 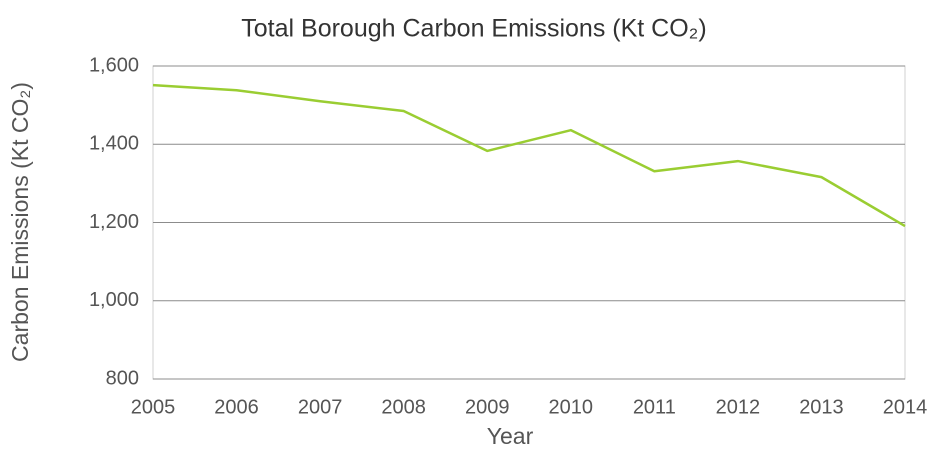 What do you see at coordinates (114, 222) in the screenshot?
I see `y-tick-label: 1,200` at bounding box center [114, 222].